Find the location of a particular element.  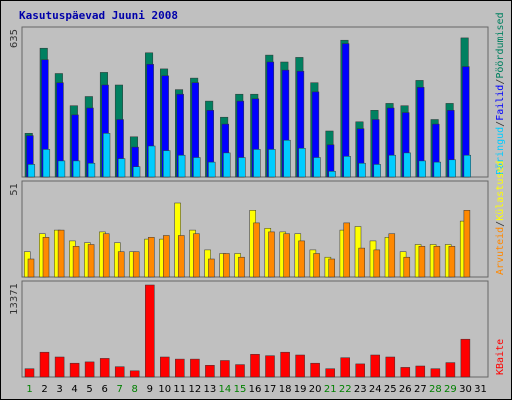

day-label: 17 is located at coordinates (270, 389).